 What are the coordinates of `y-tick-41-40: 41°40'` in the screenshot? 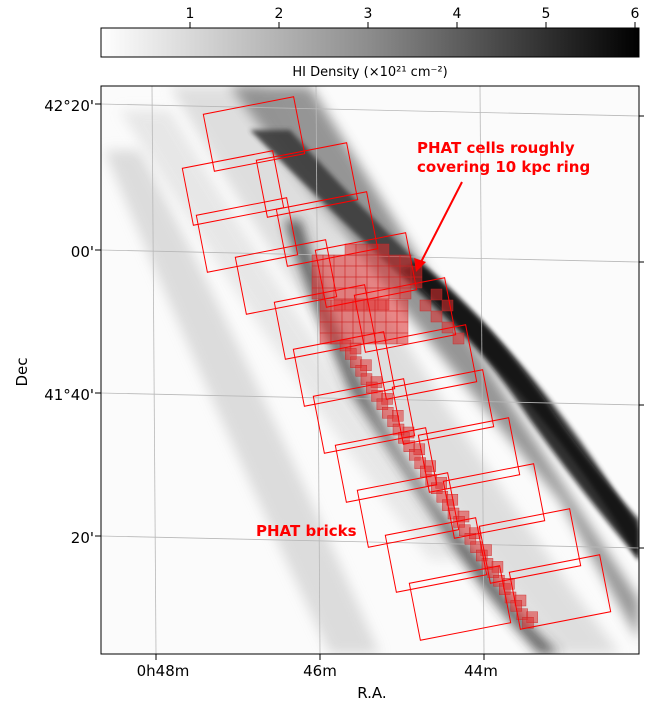 It's located at (69, 395).